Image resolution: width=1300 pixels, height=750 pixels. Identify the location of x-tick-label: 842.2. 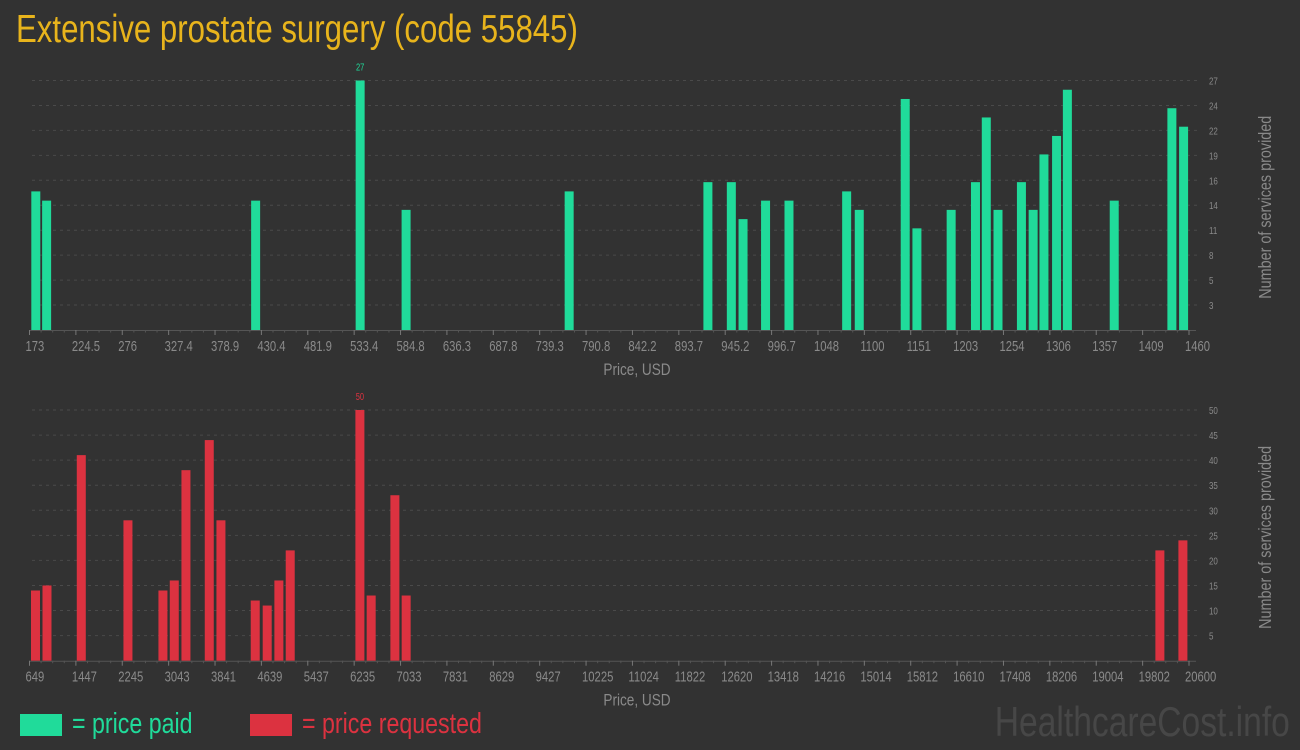
(642, 345).